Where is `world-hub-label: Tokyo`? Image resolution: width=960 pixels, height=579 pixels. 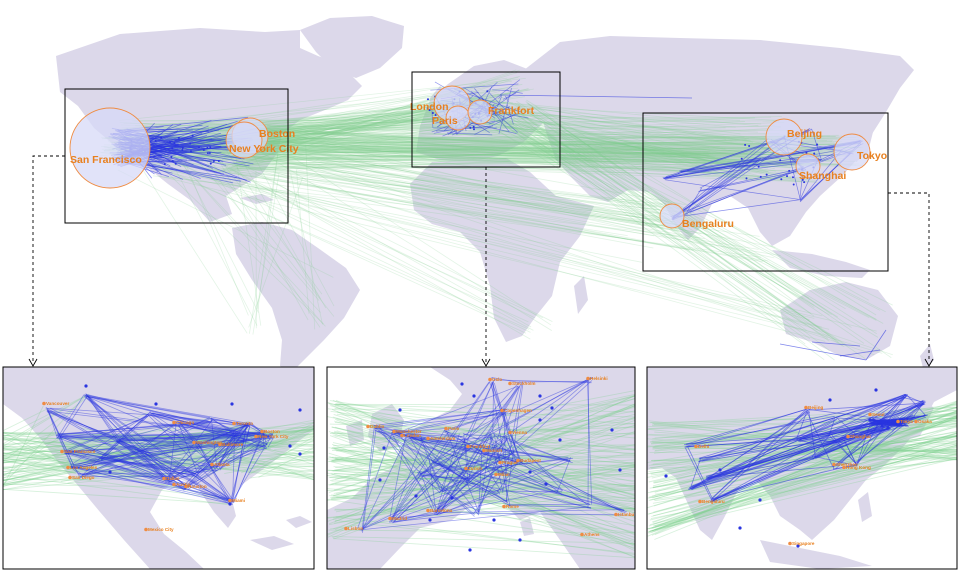
world-hub-label: Tokyo is located at coordinates (872, 156).